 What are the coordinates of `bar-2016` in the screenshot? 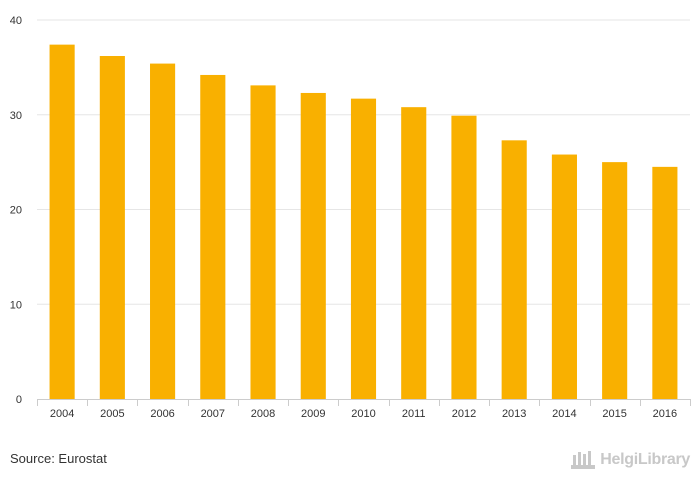 It's located at (665, 282).